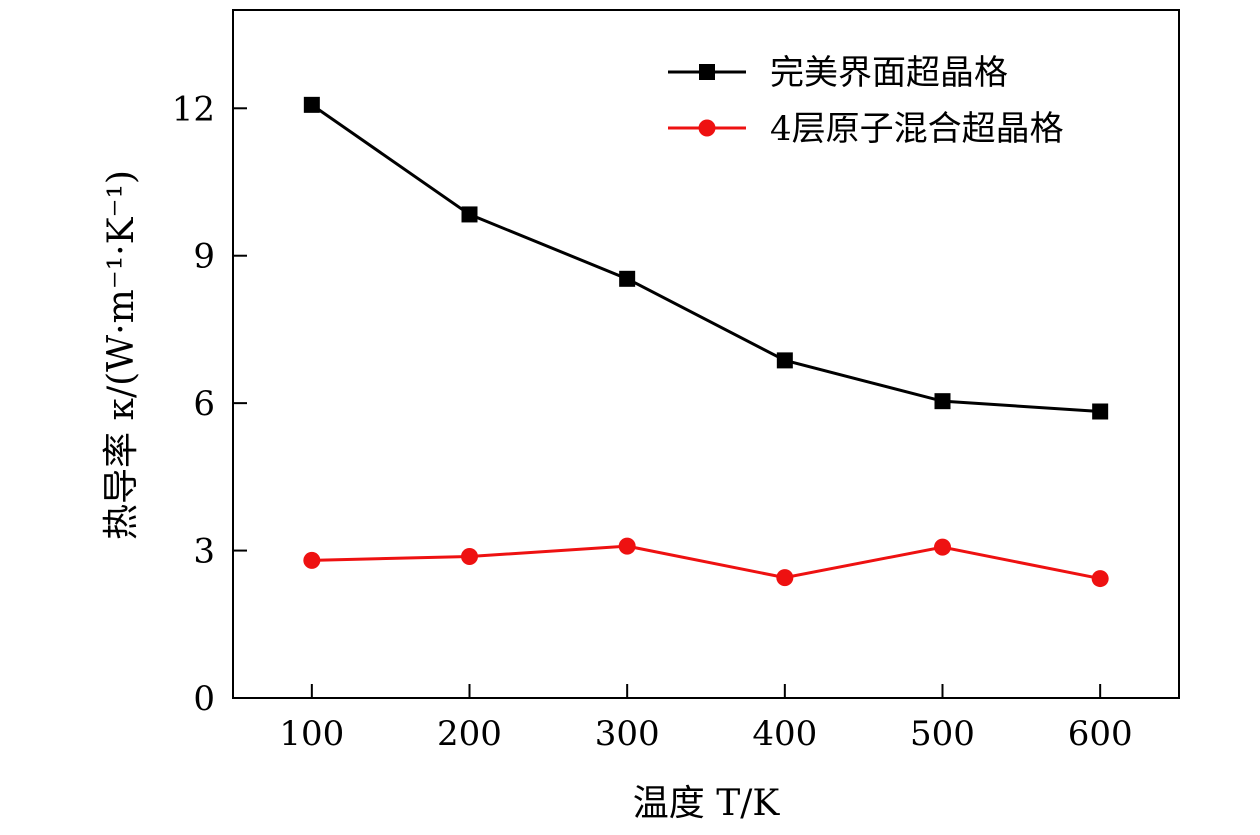 Image resolution: width=1260 pixels, height=835 pixels. Describe the element at coordinates (121, 355) in the screenshot. I see `y-axis-title: 热导率 κ/(W·m⁻¹·K⁻¹)` at that location.